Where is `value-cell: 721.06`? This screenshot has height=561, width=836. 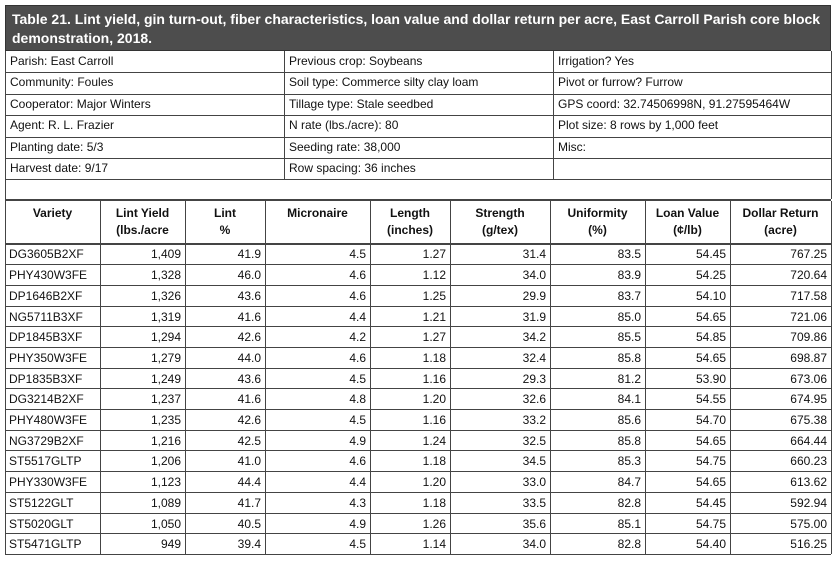
value-cell: 721.06 is located at coordinates (808, 316).